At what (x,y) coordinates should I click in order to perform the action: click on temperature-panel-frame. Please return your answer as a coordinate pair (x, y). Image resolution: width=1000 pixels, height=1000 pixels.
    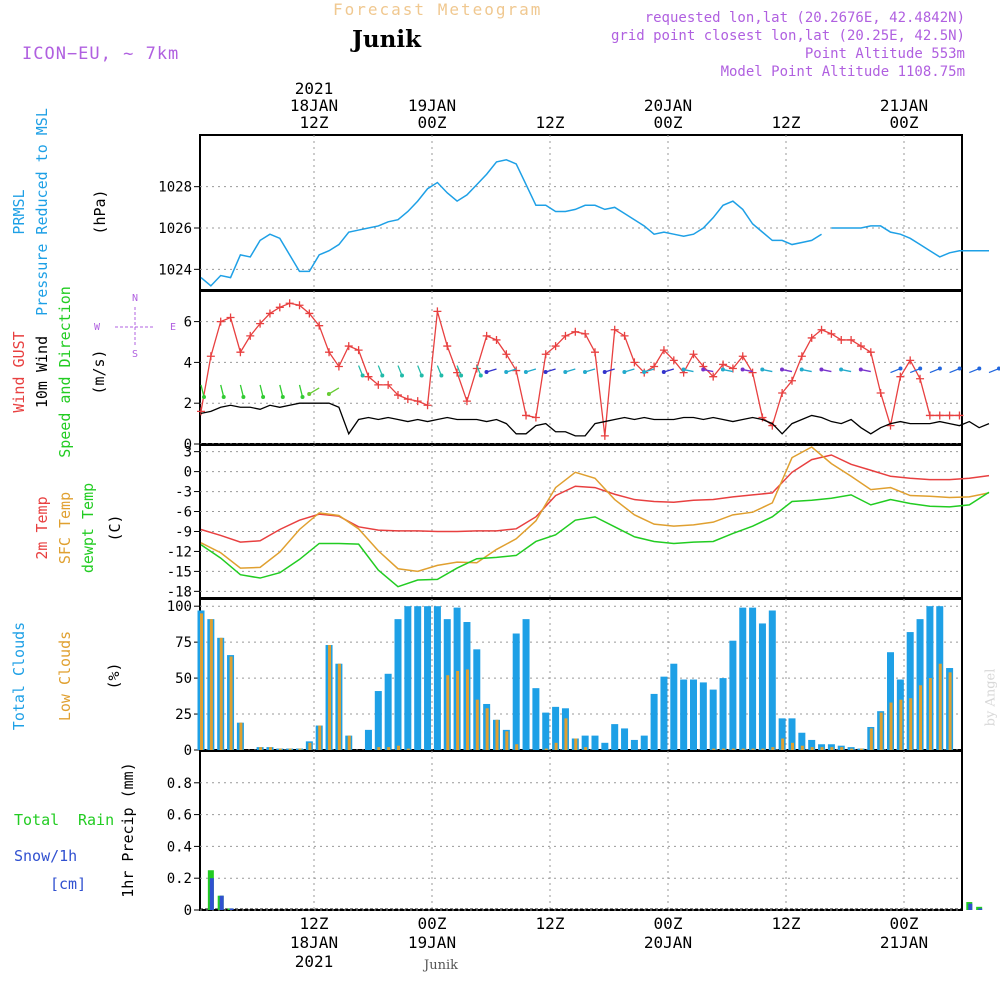
    Looking at the image, I should click on (581, 521).